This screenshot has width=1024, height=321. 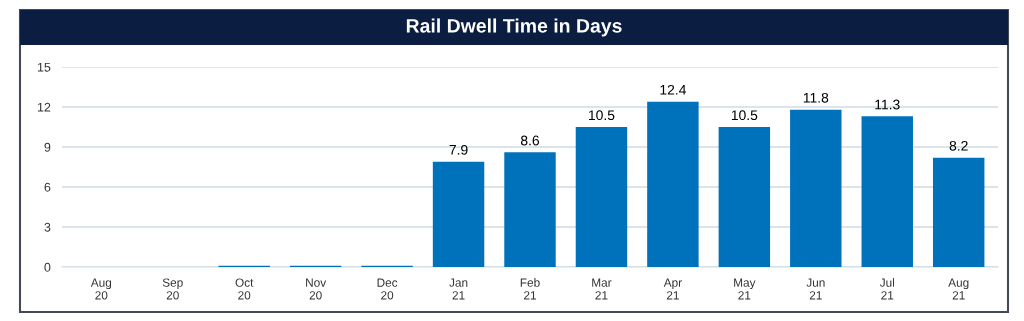 What do you see at coordinates (816, 97) in the screenshot?
I see `data-label: 11.8` at bounding box center [816, 97].